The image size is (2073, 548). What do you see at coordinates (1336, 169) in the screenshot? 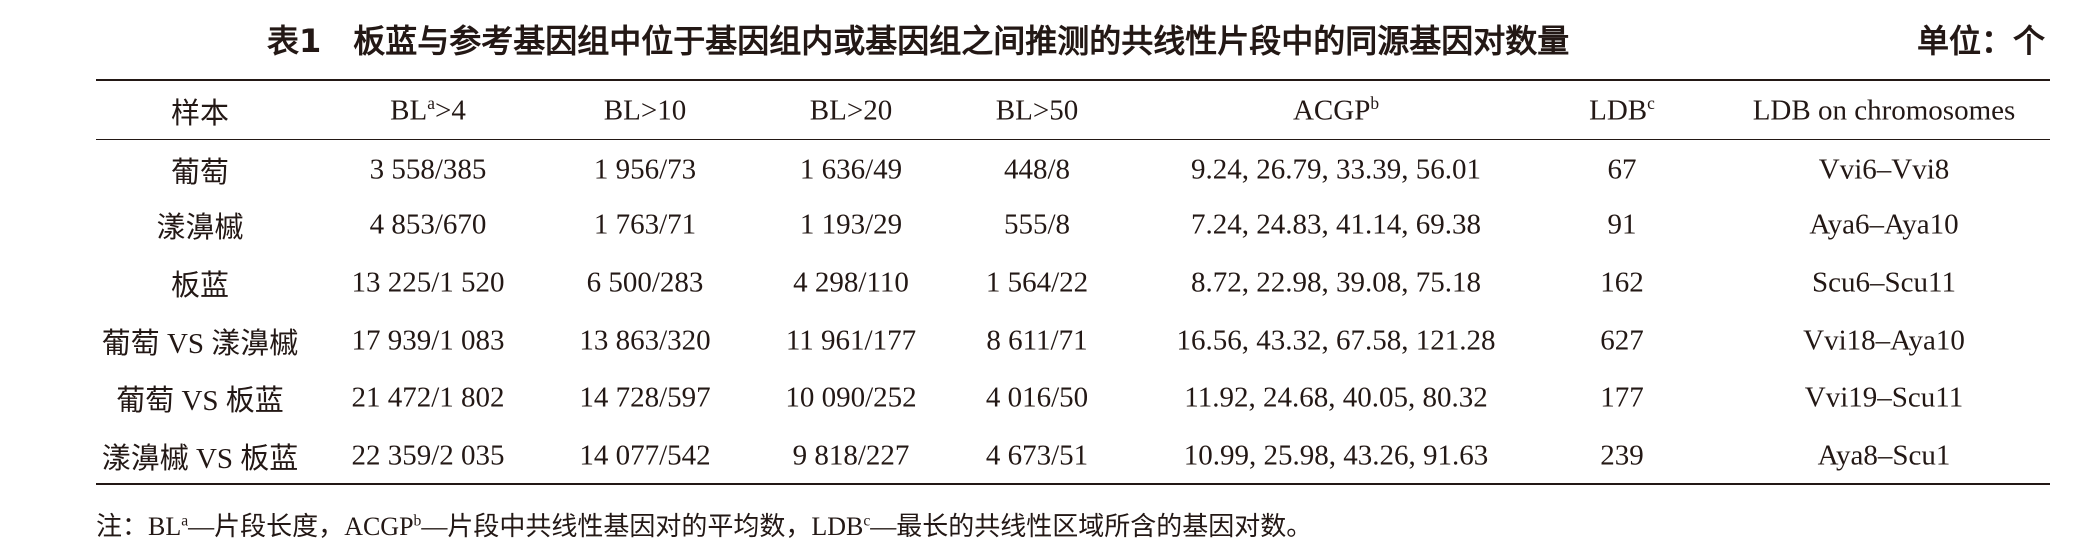
I see `table-cell: 9.24, 26.79, 33.39, 56.01` at bounding box center [1336, 169].